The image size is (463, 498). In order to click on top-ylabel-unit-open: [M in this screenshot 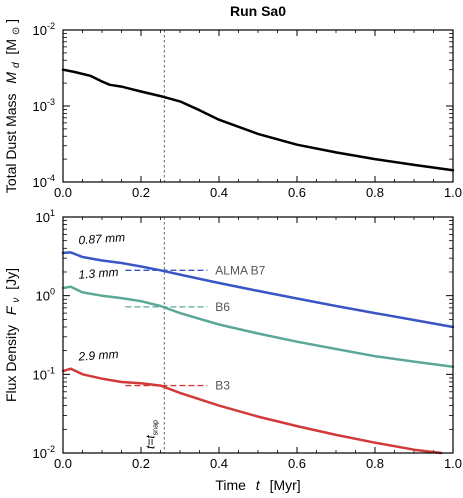, I will do `click(11, 47)`.